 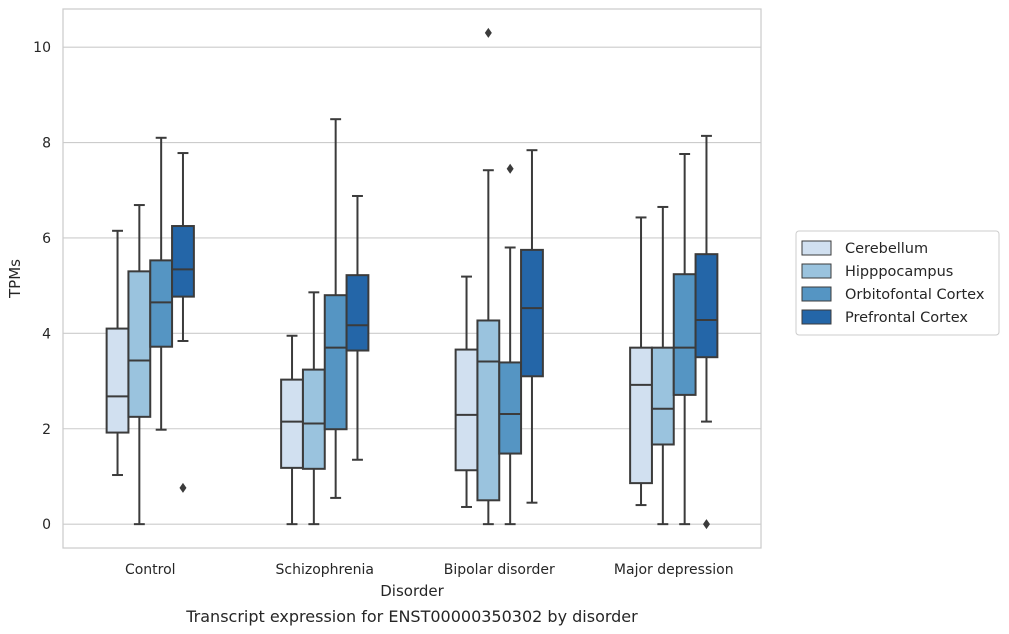 I want to click on legend-label: Orbitofontal Cortex, so click(x=915, y=295).